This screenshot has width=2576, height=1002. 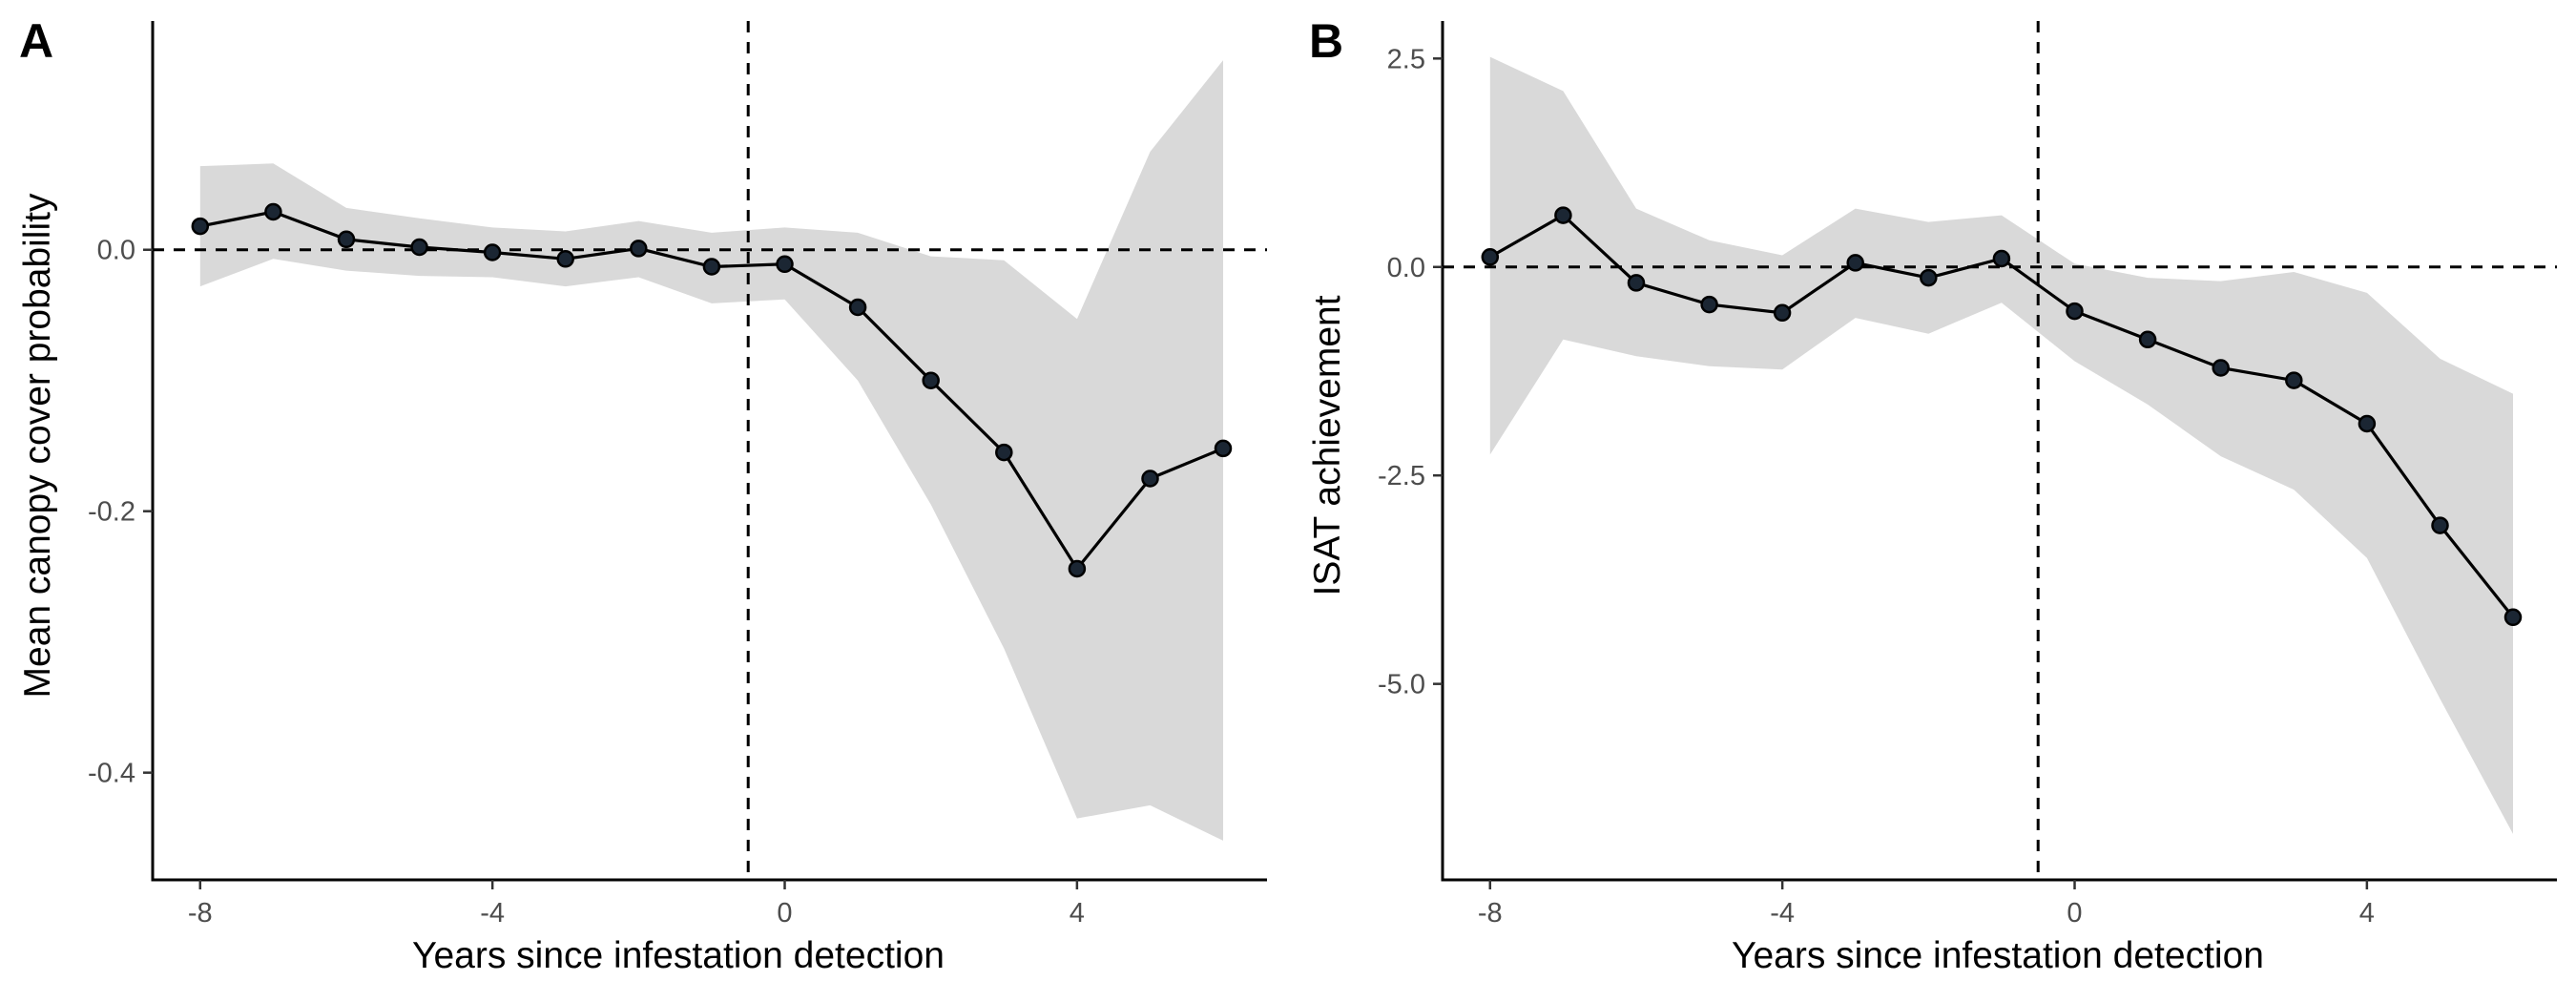 What do you see at coordinates (1327, 445) in the screenshot?
I see `panel-b-y-axis-title: ISAT achievement` at bounding box center [1327, 445].